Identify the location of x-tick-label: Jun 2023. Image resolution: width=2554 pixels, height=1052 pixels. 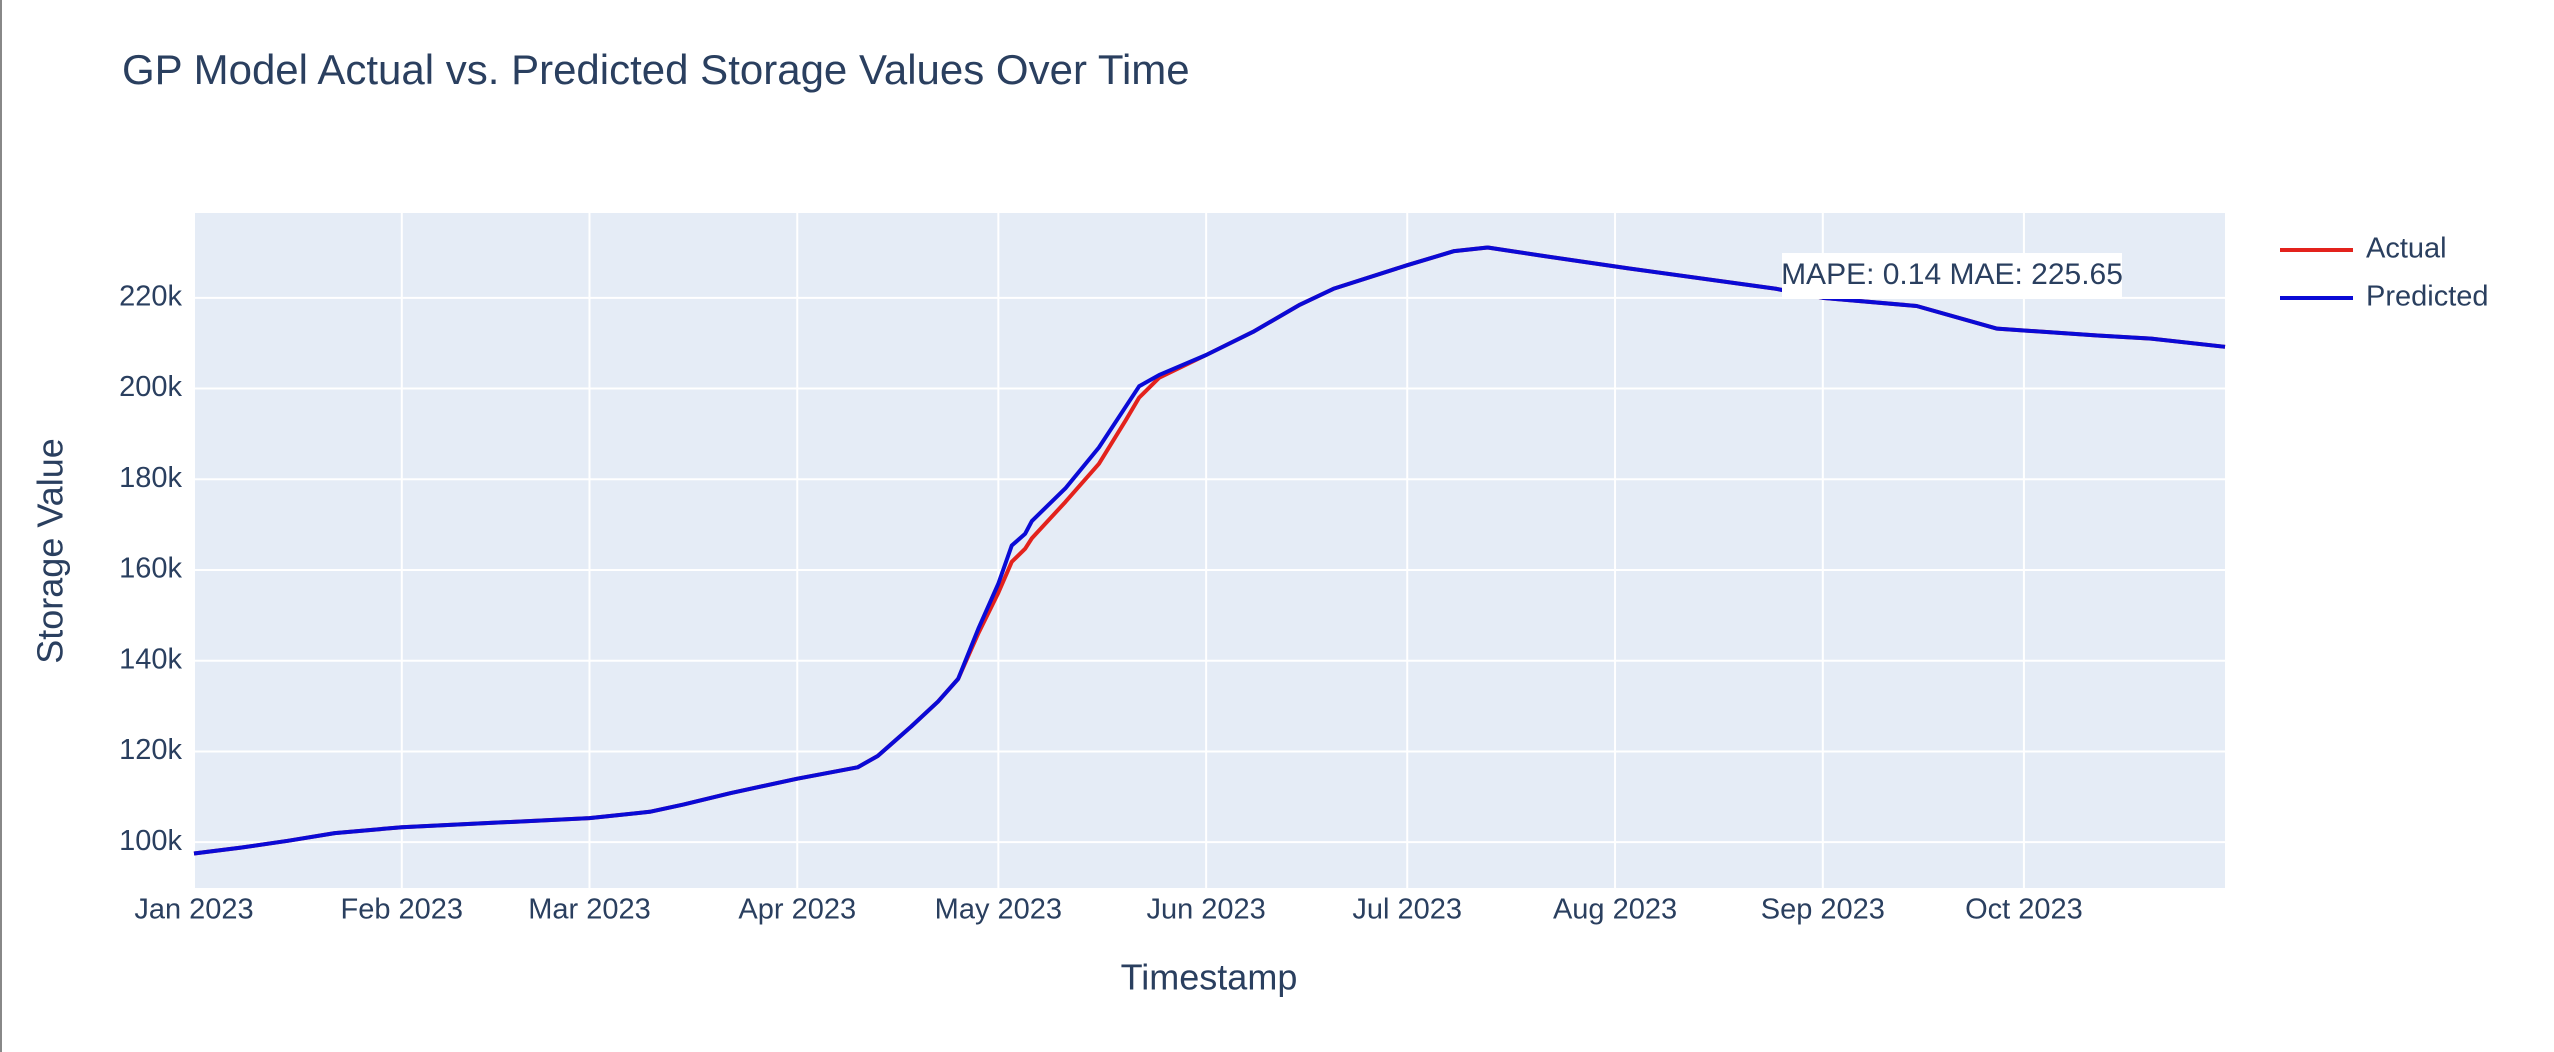
(1205, 910).